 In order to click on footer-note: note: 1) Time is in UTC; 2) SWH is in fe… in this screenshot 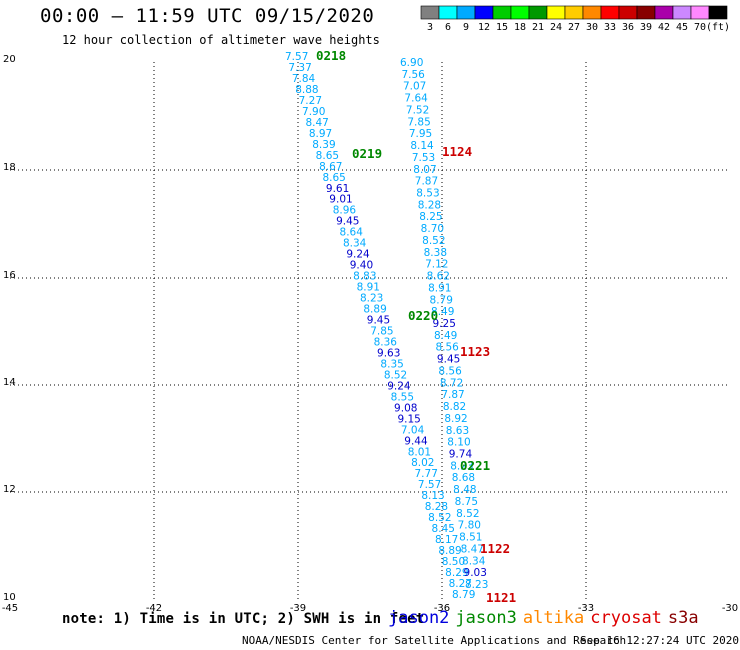, I will do `click(243, 619)`.